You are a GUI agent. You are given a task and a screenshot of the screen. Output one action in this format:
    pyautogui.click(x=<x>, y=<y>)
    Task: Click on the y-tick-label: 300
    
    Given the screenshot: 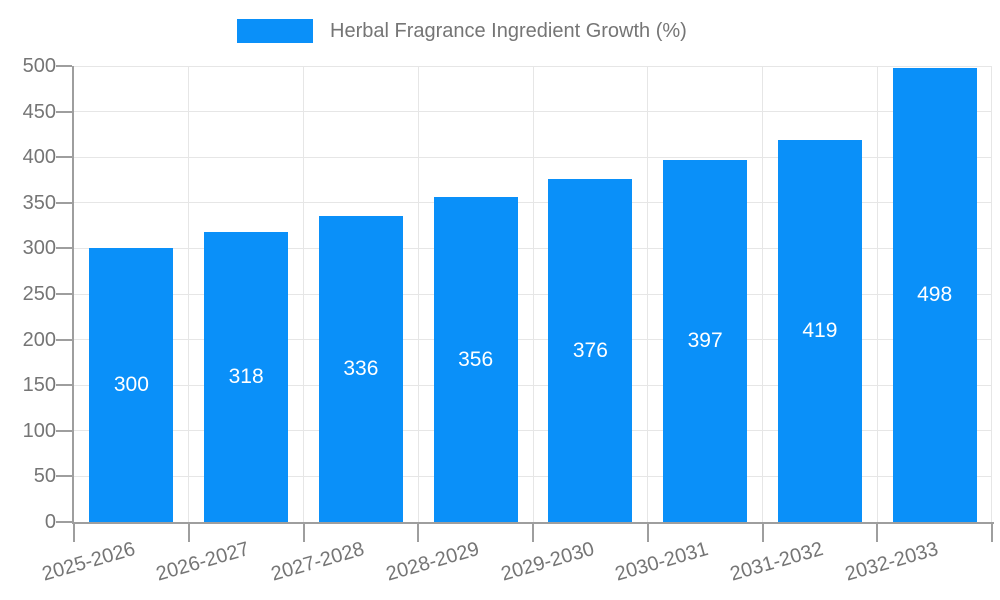 What is the action you would take?
    pyautogui.click(x=39, y=248)
    